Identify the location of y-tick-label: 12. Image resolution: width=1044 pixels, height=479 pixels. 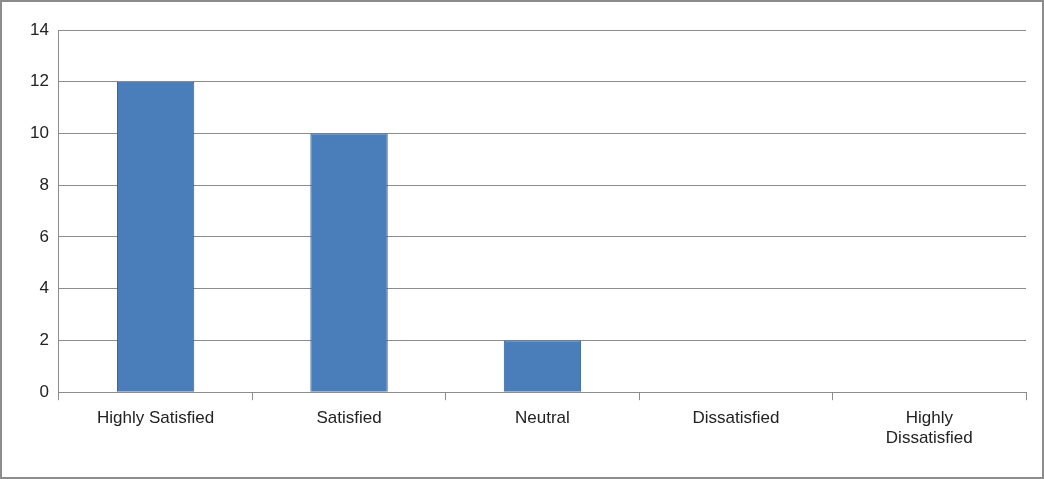
(39, 81).